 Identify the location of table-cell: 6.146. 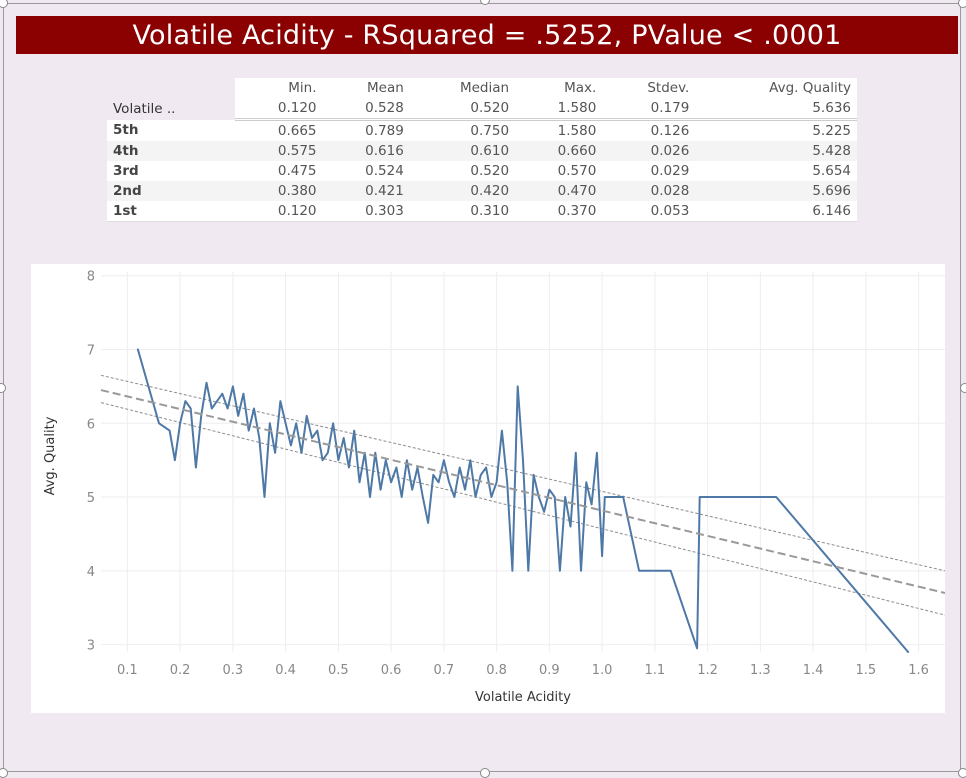
(776, 211).